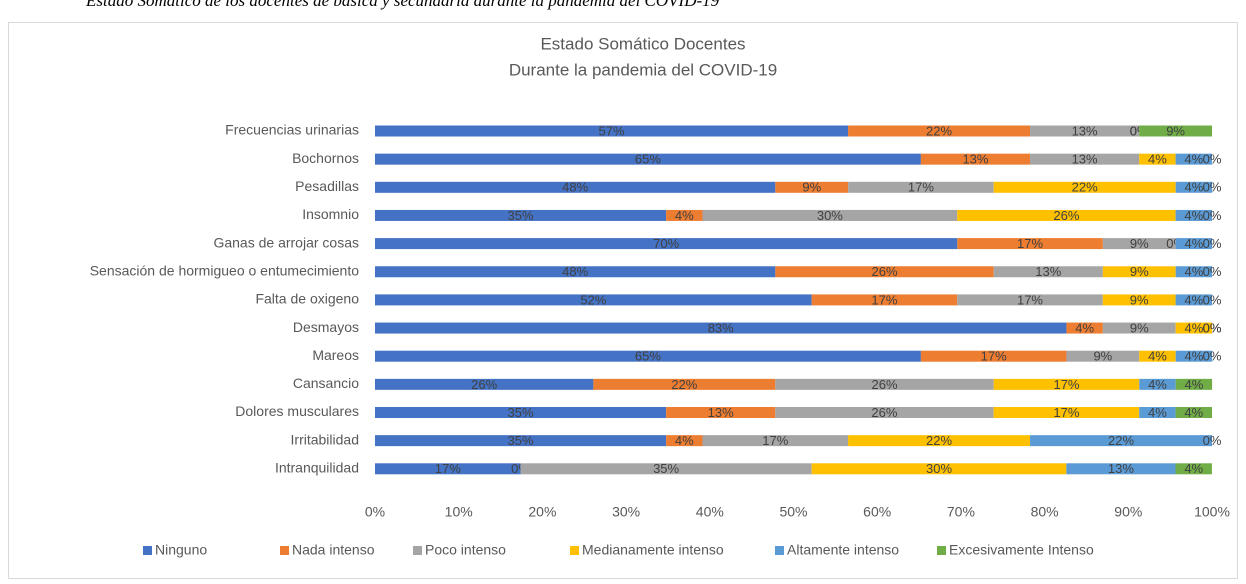 Image resolution: width=1246 pixels, height=584 pixels. What do you see at coordinates (286, 242) in the screenshot?
I see `y-tick-label: Ganas de arrojar cosas` at bounding box center [286, 242].